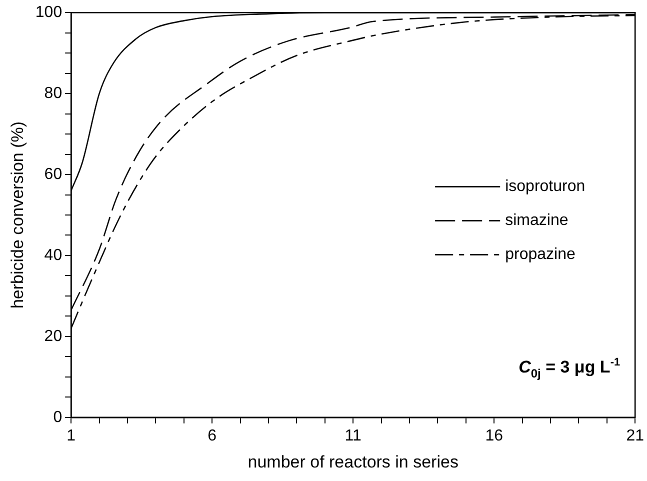 This screenshot has width=647, height=481. I want to click on y-tick-label: 80, so click(53, 93).